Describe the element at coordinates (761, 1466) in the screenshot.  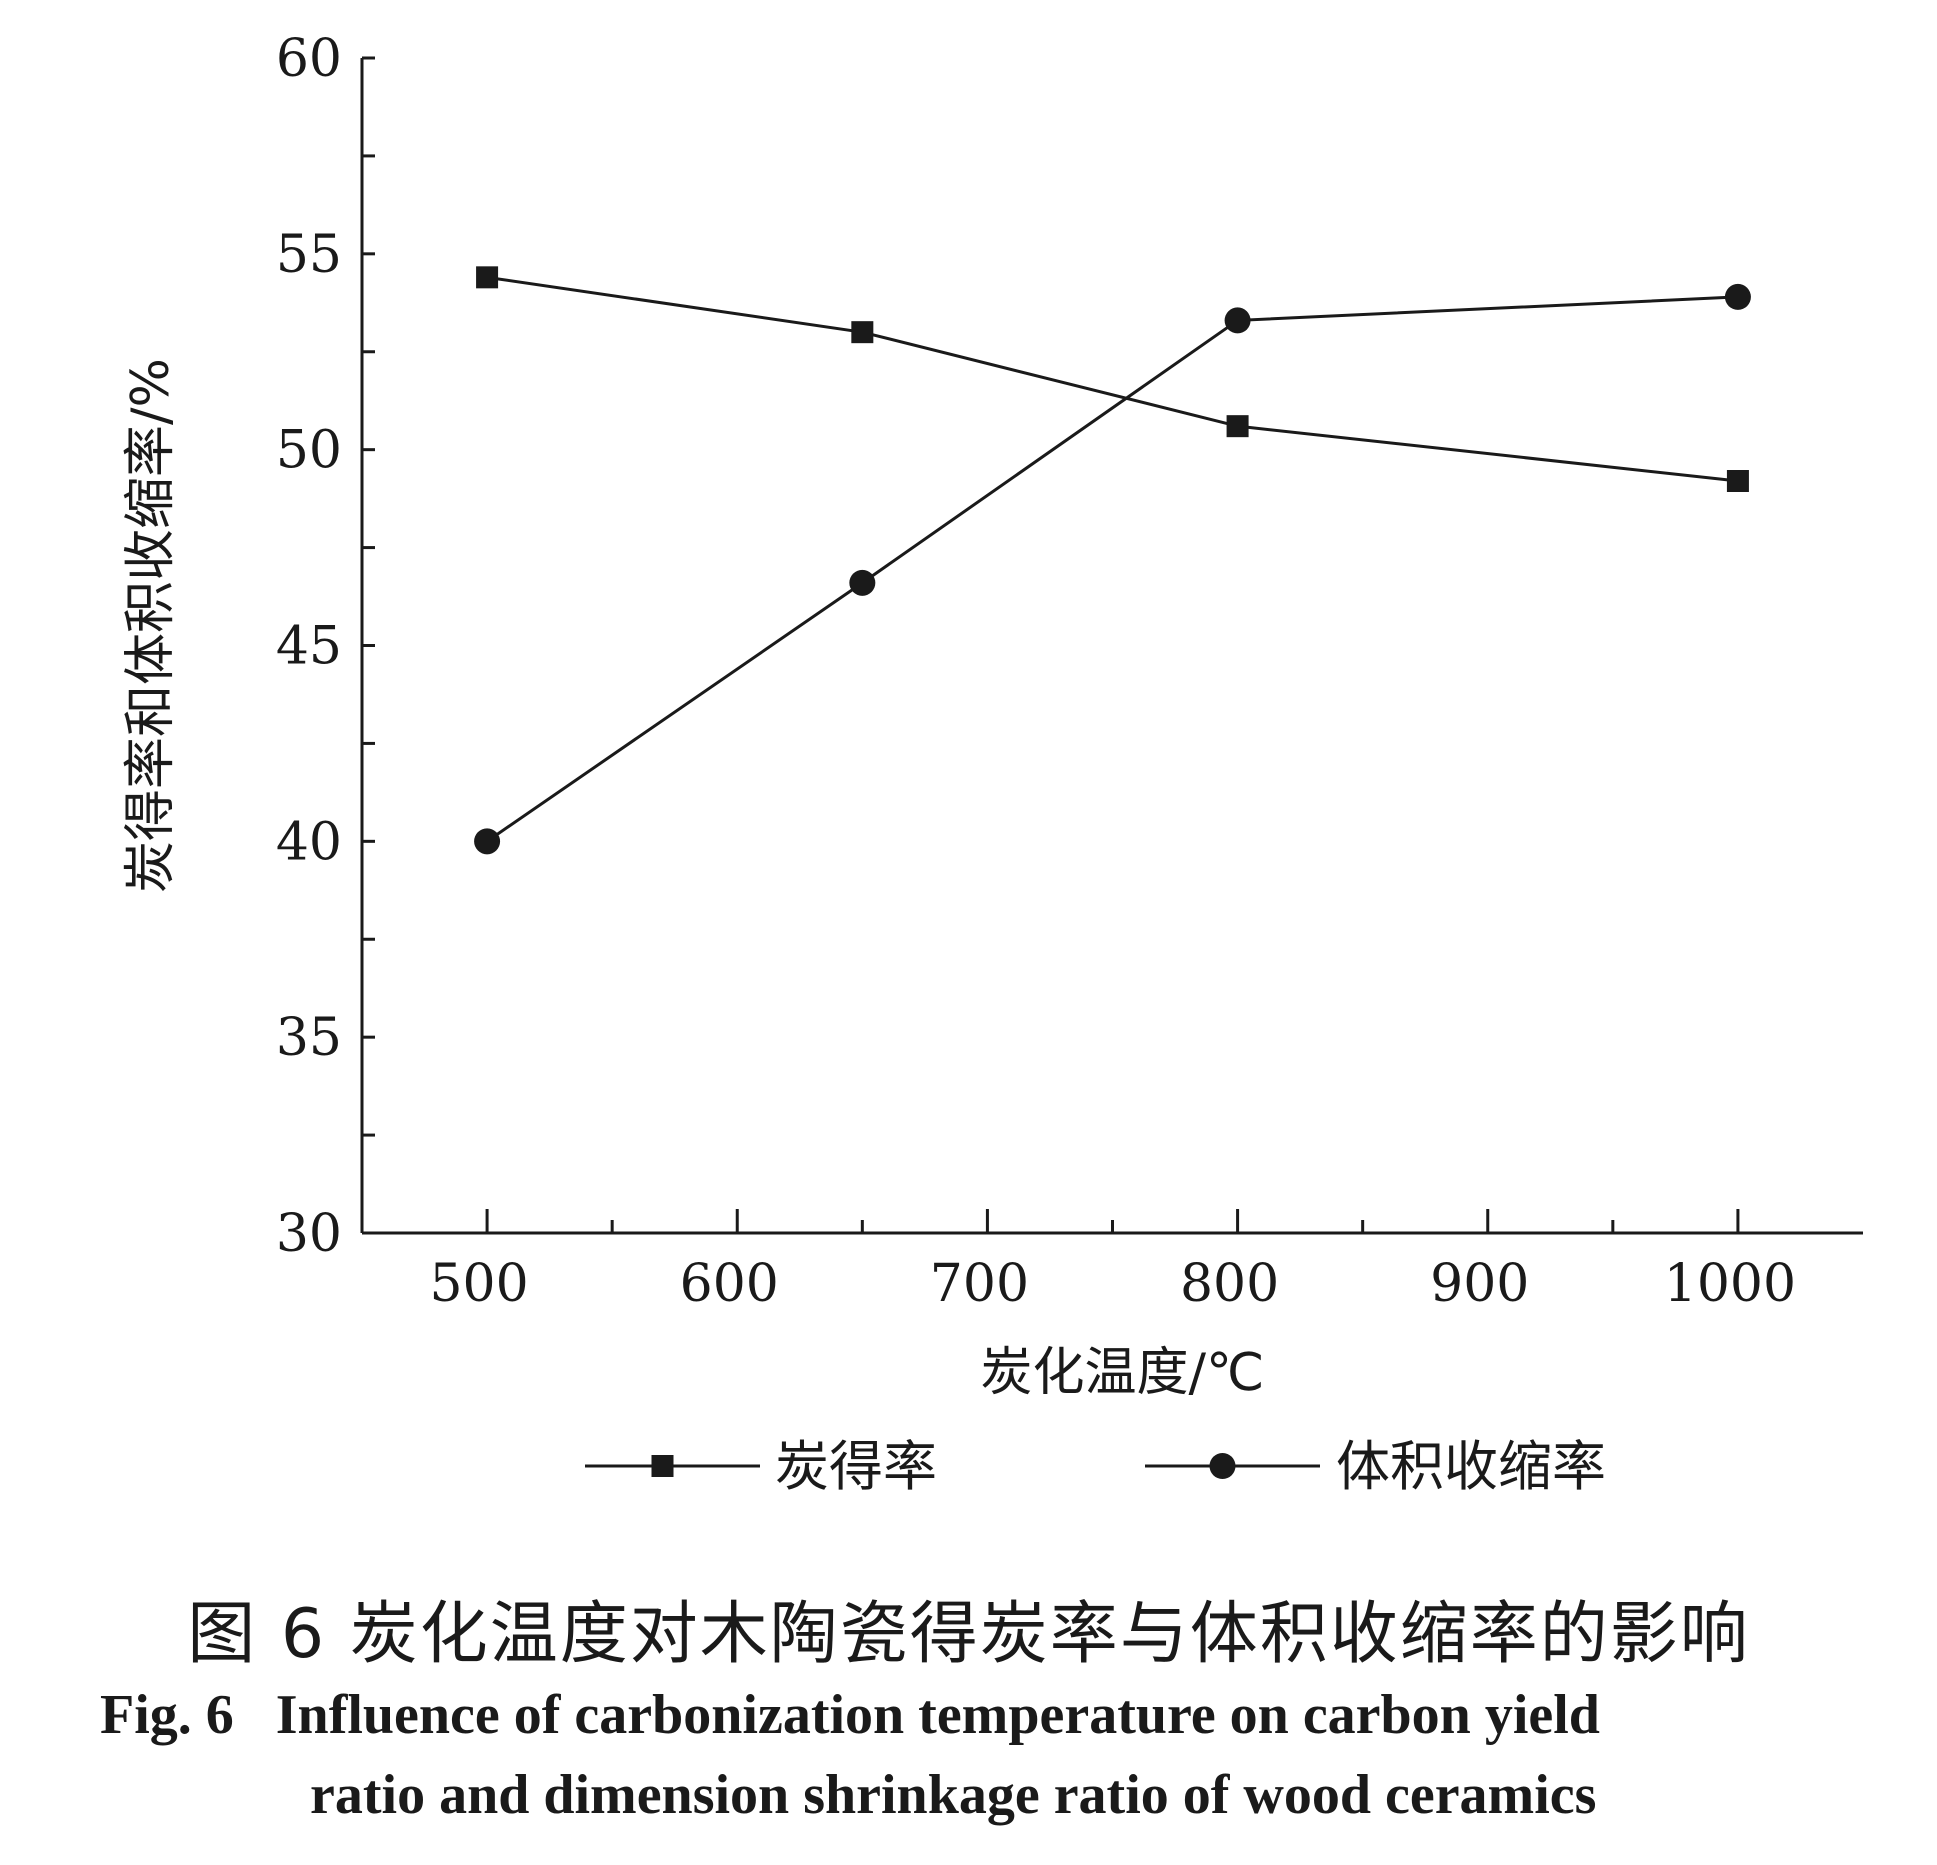
I see `legend-item-1: 炭得率` at that location.